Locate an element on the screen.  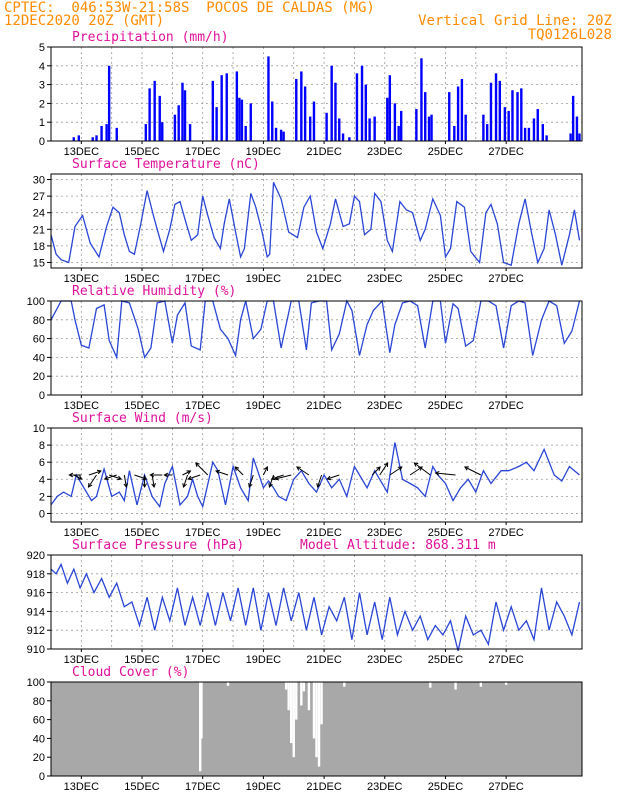
y-tick-label: 914 is located at coordinates (36, 612).